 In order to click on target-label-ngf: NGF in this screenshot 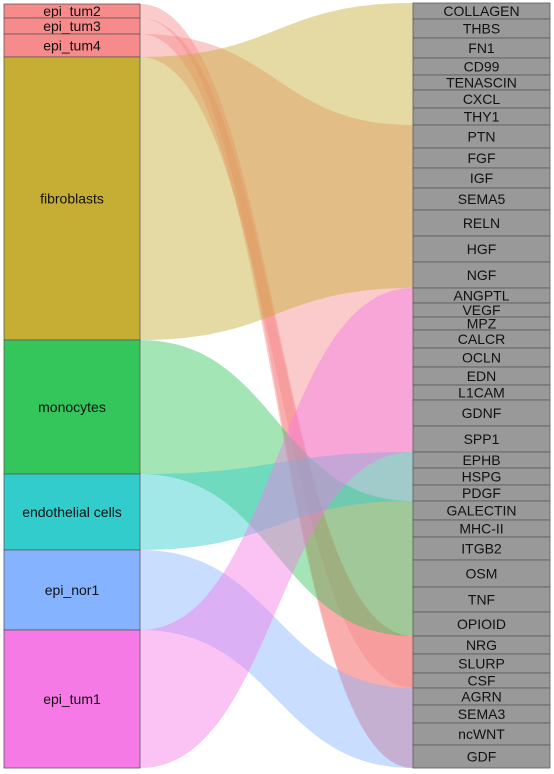, I will do `click(482, 275)`.